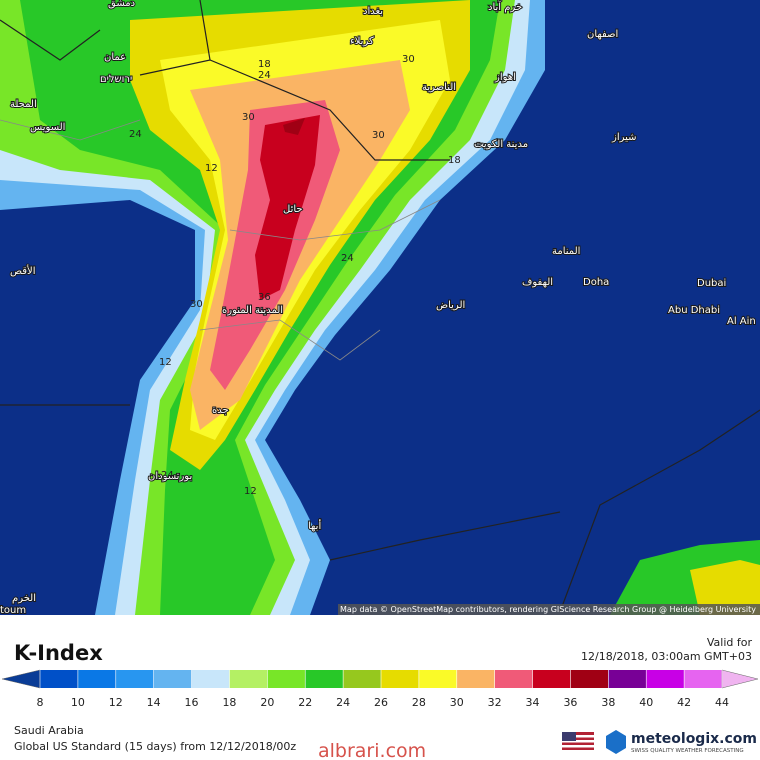 Image resolution: width=760 pixels, height=760 pixels. I want to click on city-label: خرم آباد, so click(505, 6).